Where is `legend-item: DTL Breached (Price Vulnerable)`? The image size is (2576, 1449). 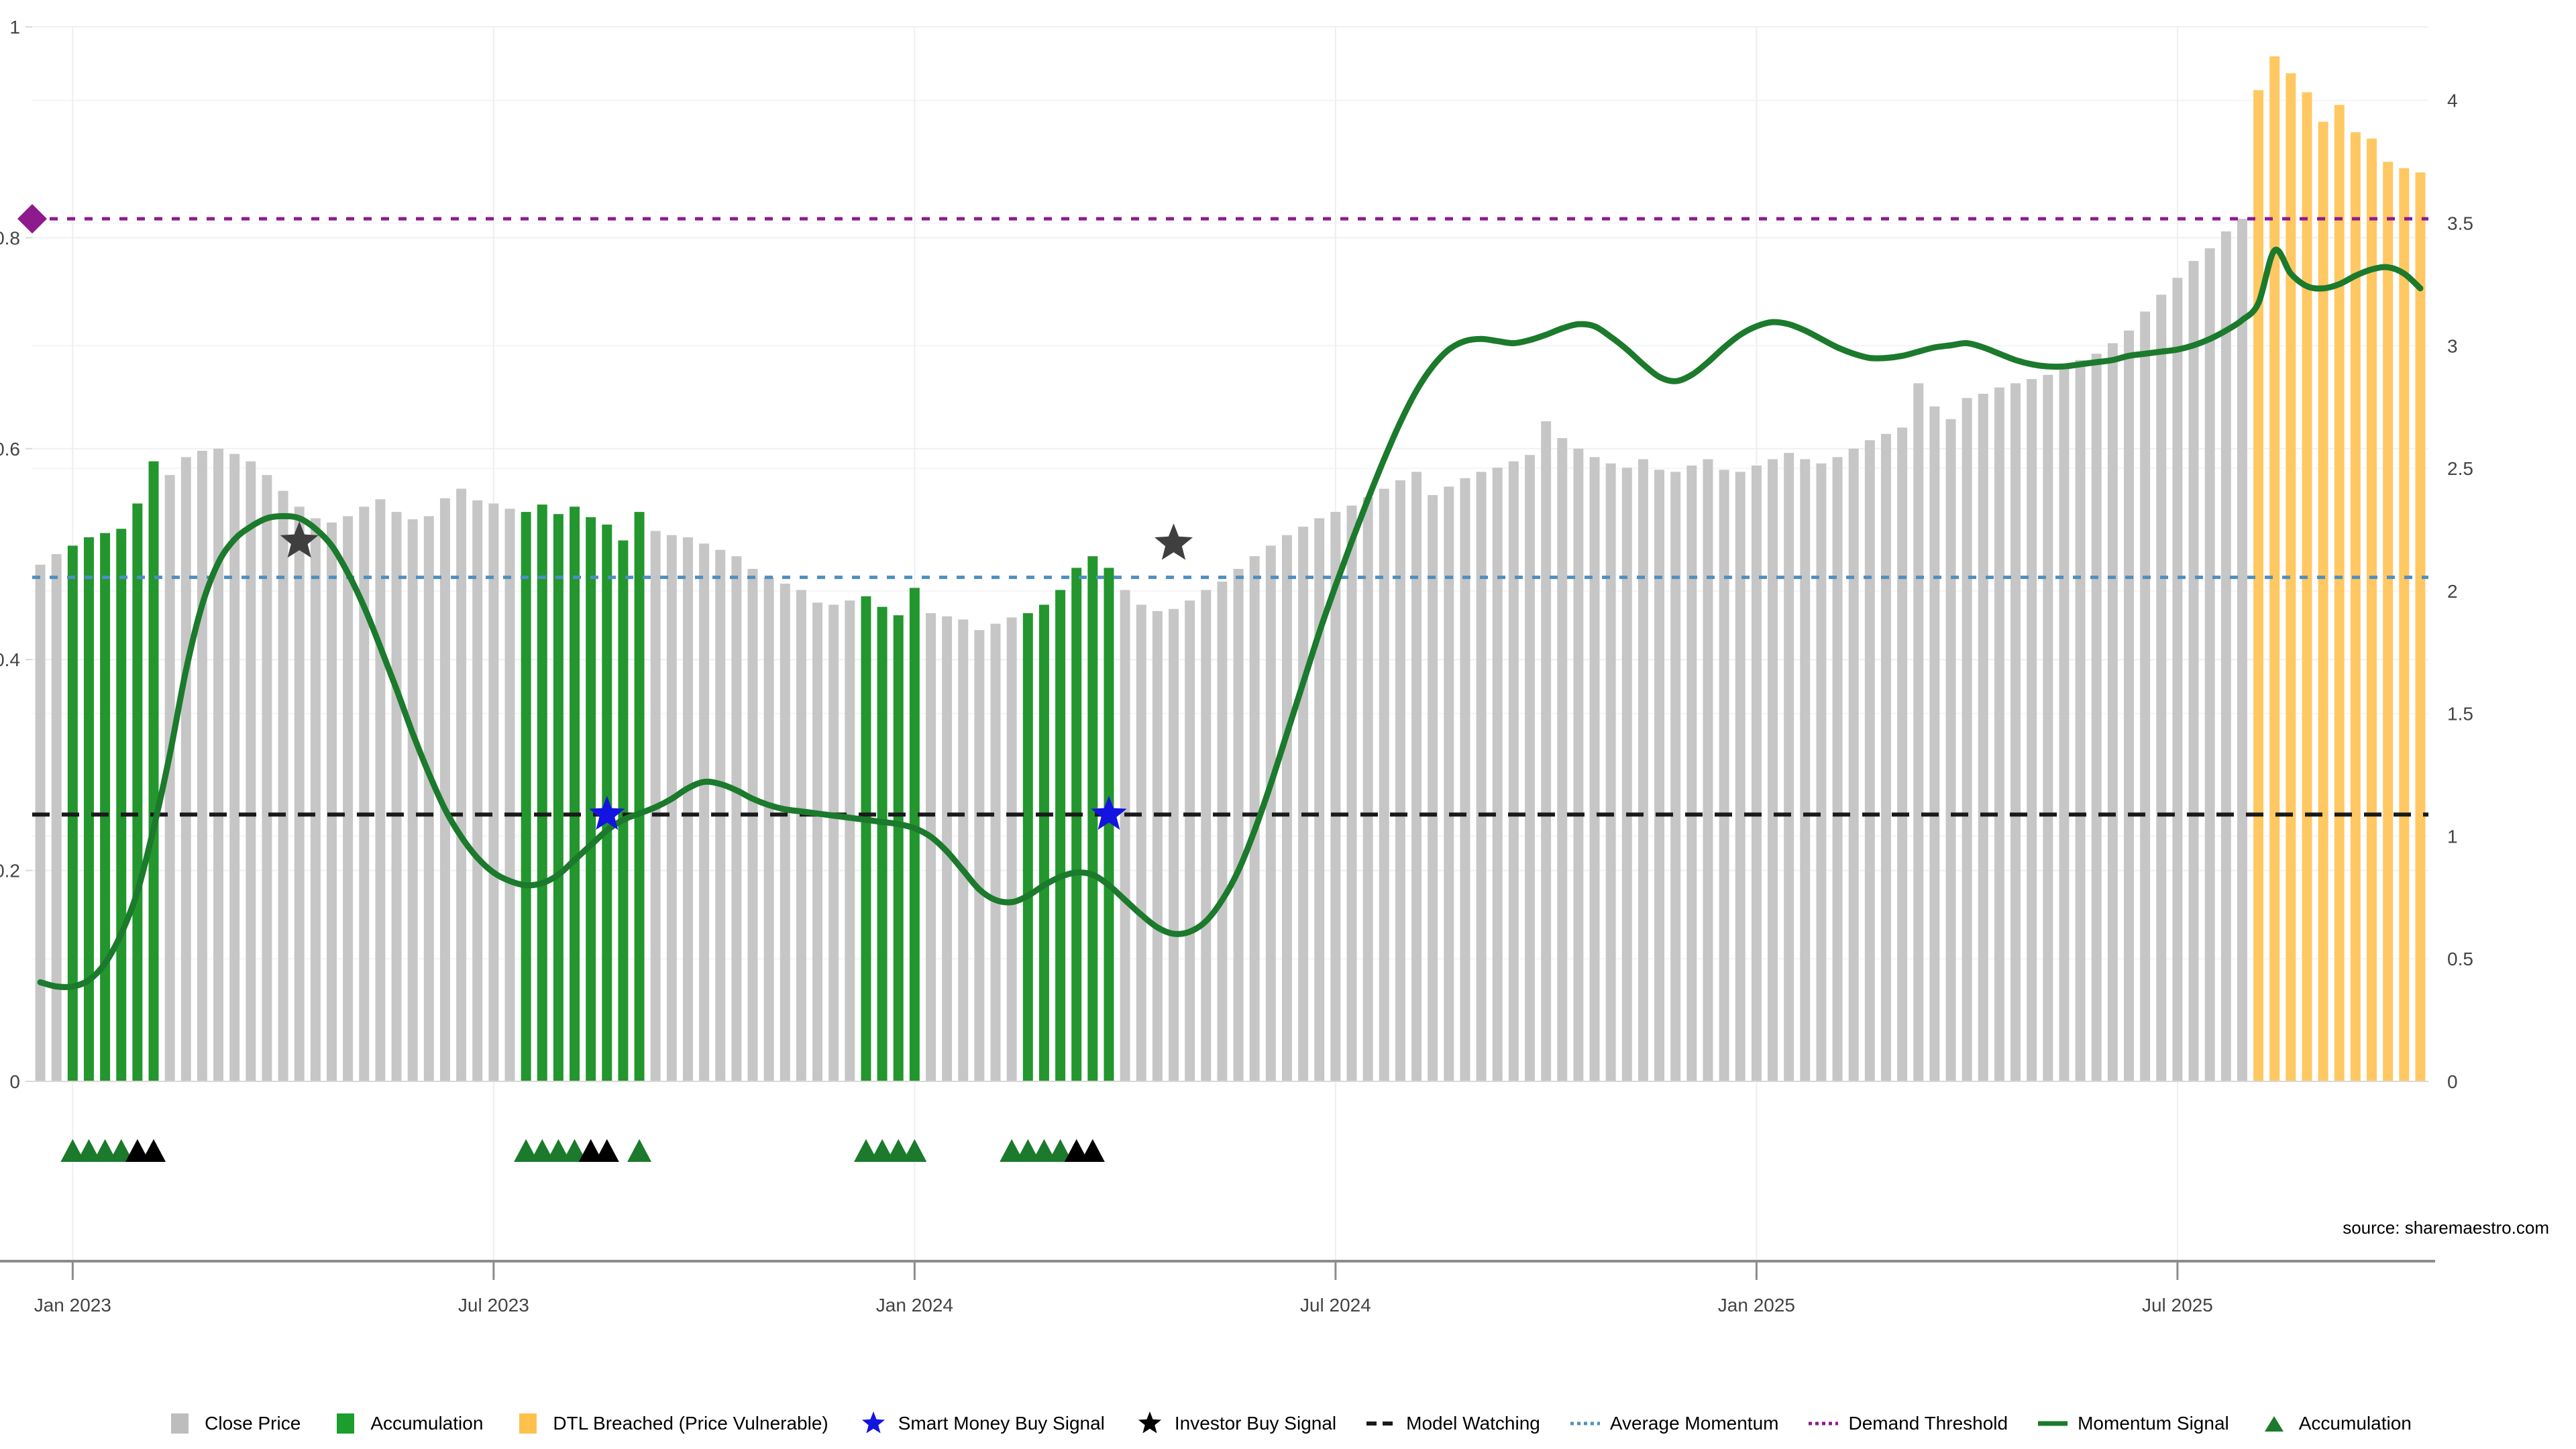
legend-item: DTL Breached (Price Vulnerable) is located at coordinates (670, 1423).